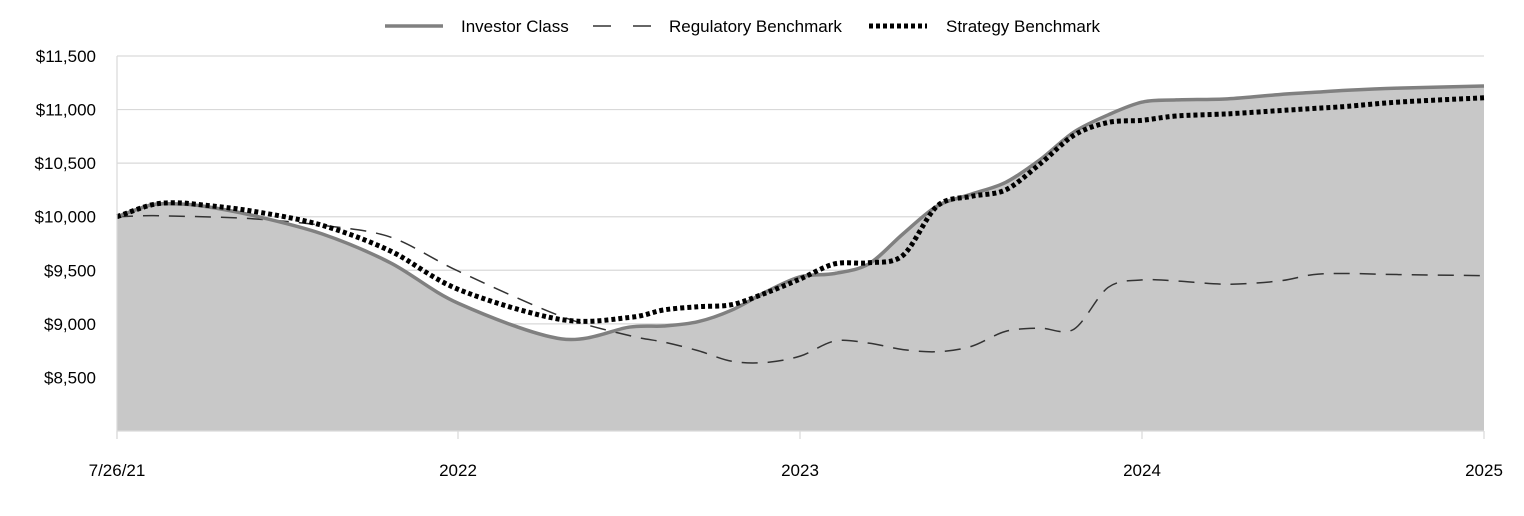  I want to click on y-tick-label: $10,000, so click(65, 217).